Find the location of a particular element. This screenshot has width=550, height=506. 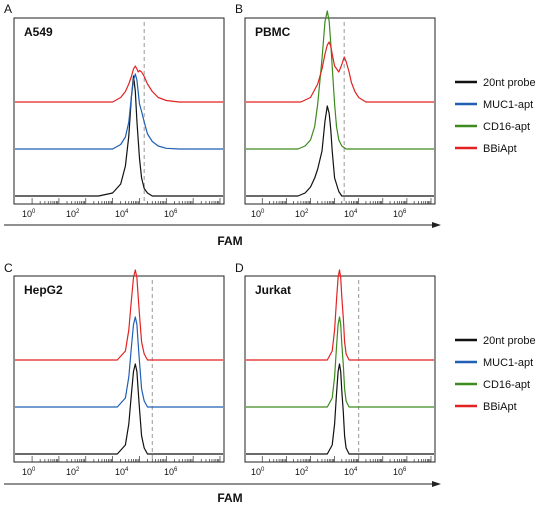

panel-a-tick-label-0: 100 is located at coordinates (29, 214).